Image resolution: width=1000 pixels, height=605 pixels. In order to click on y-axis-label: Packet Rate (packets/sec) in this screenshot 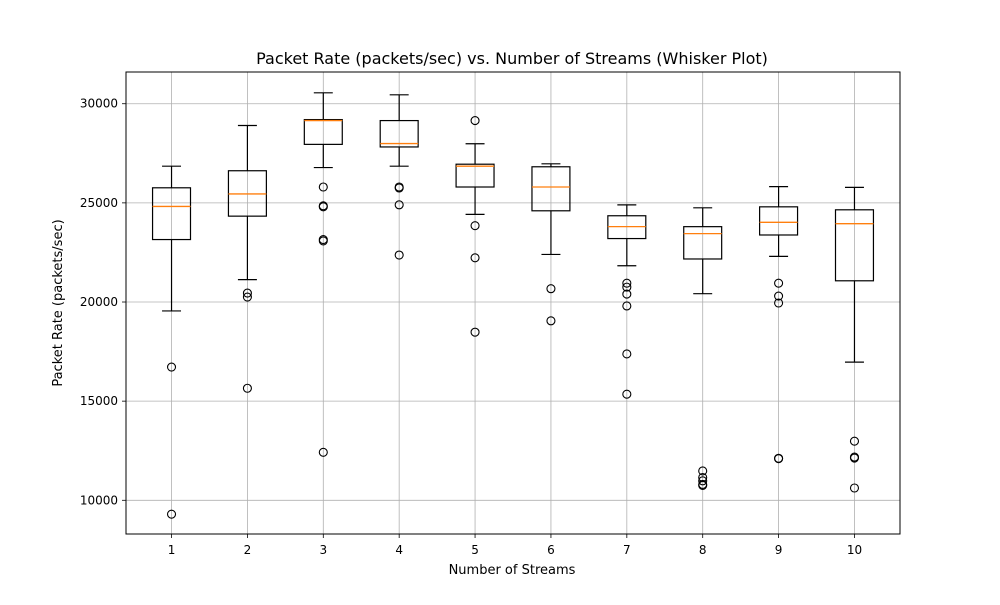, I will do `click(58, 302)`.